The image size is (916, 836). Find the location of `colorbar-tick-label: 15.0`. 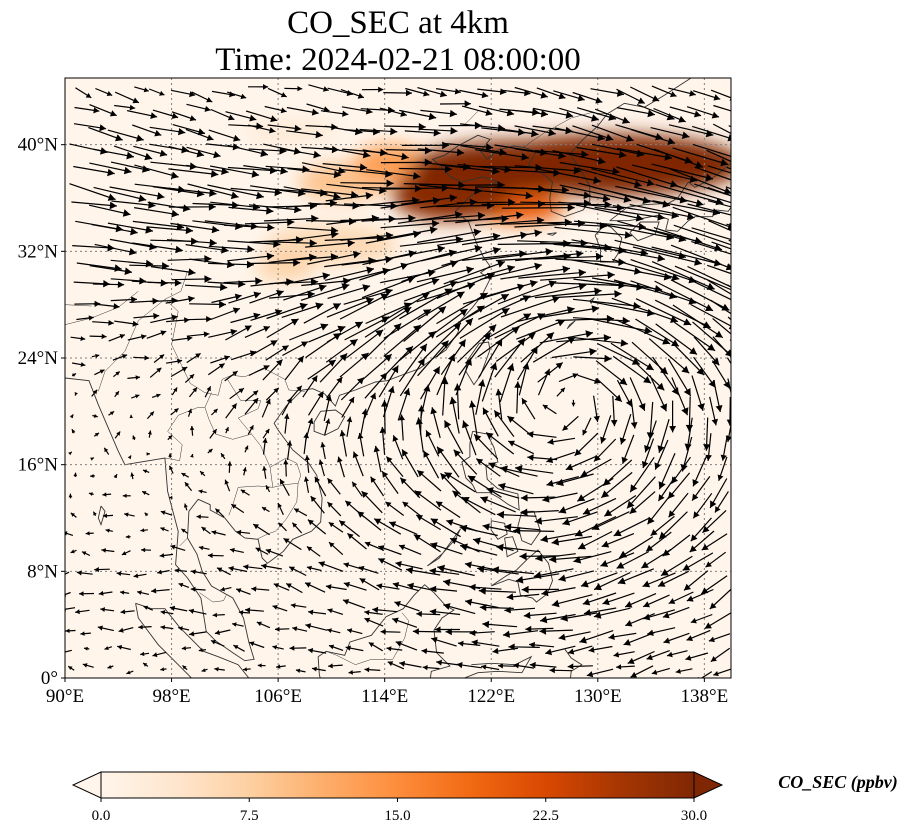

colorbar-tick-label: 15.0 is located at coordinates (397, 816).